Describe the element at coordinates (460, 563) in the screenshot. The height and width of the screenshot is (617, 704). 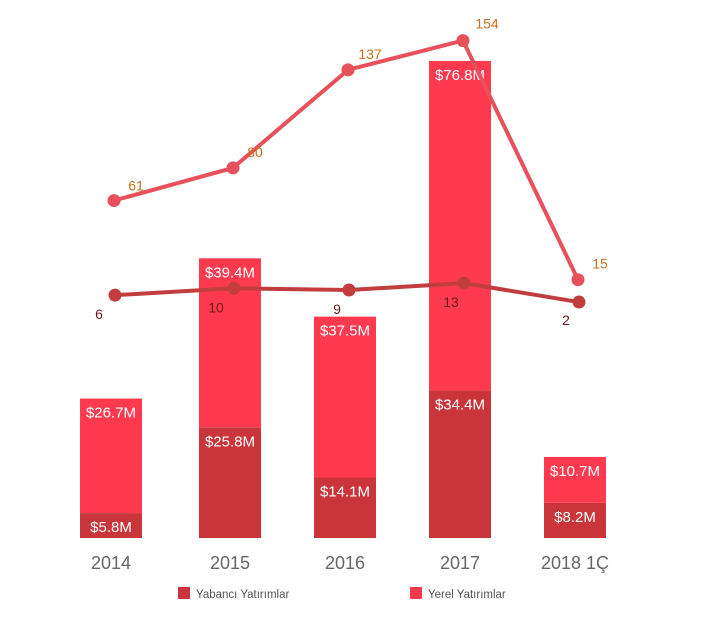
I see `x-tick-label: 2017` at that location.